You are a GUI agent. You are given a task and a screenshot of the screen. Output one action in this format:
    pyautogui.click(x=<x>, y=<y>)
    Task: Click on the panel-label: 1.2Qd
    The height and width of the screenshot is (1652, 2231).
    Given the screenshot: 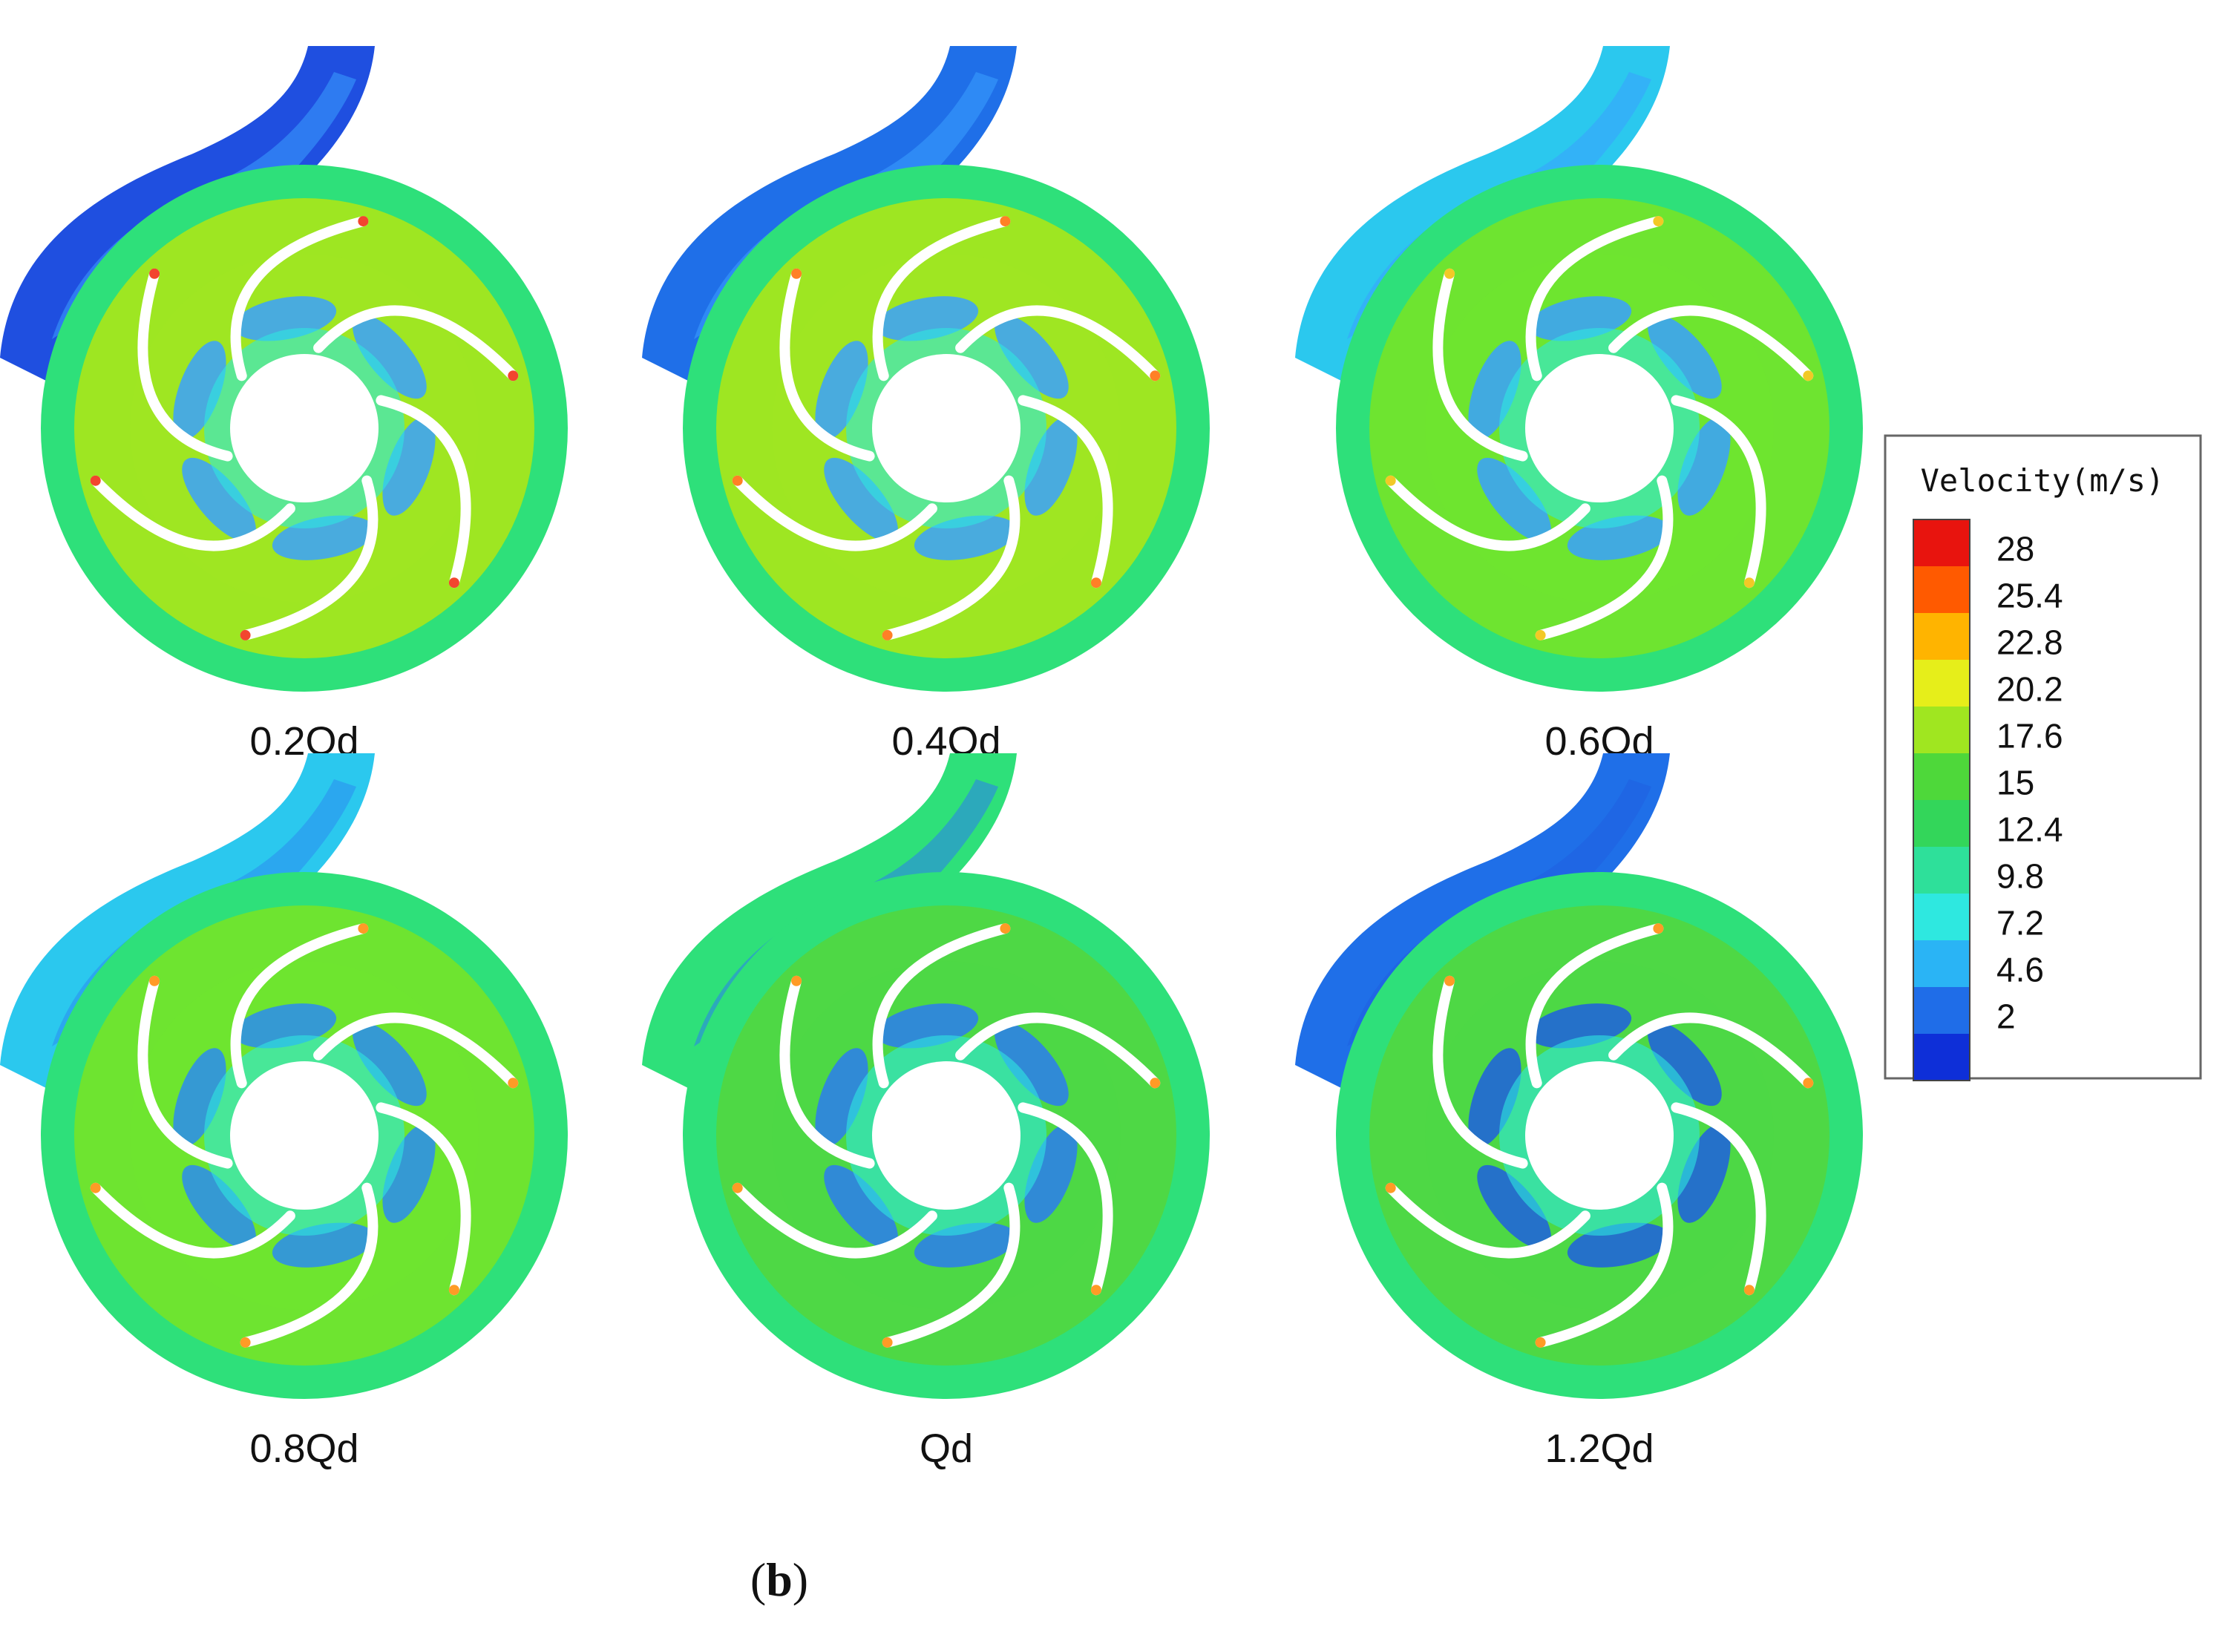 What is the action you would take?
    pyautogui.click(x=1599, y=1448)
    